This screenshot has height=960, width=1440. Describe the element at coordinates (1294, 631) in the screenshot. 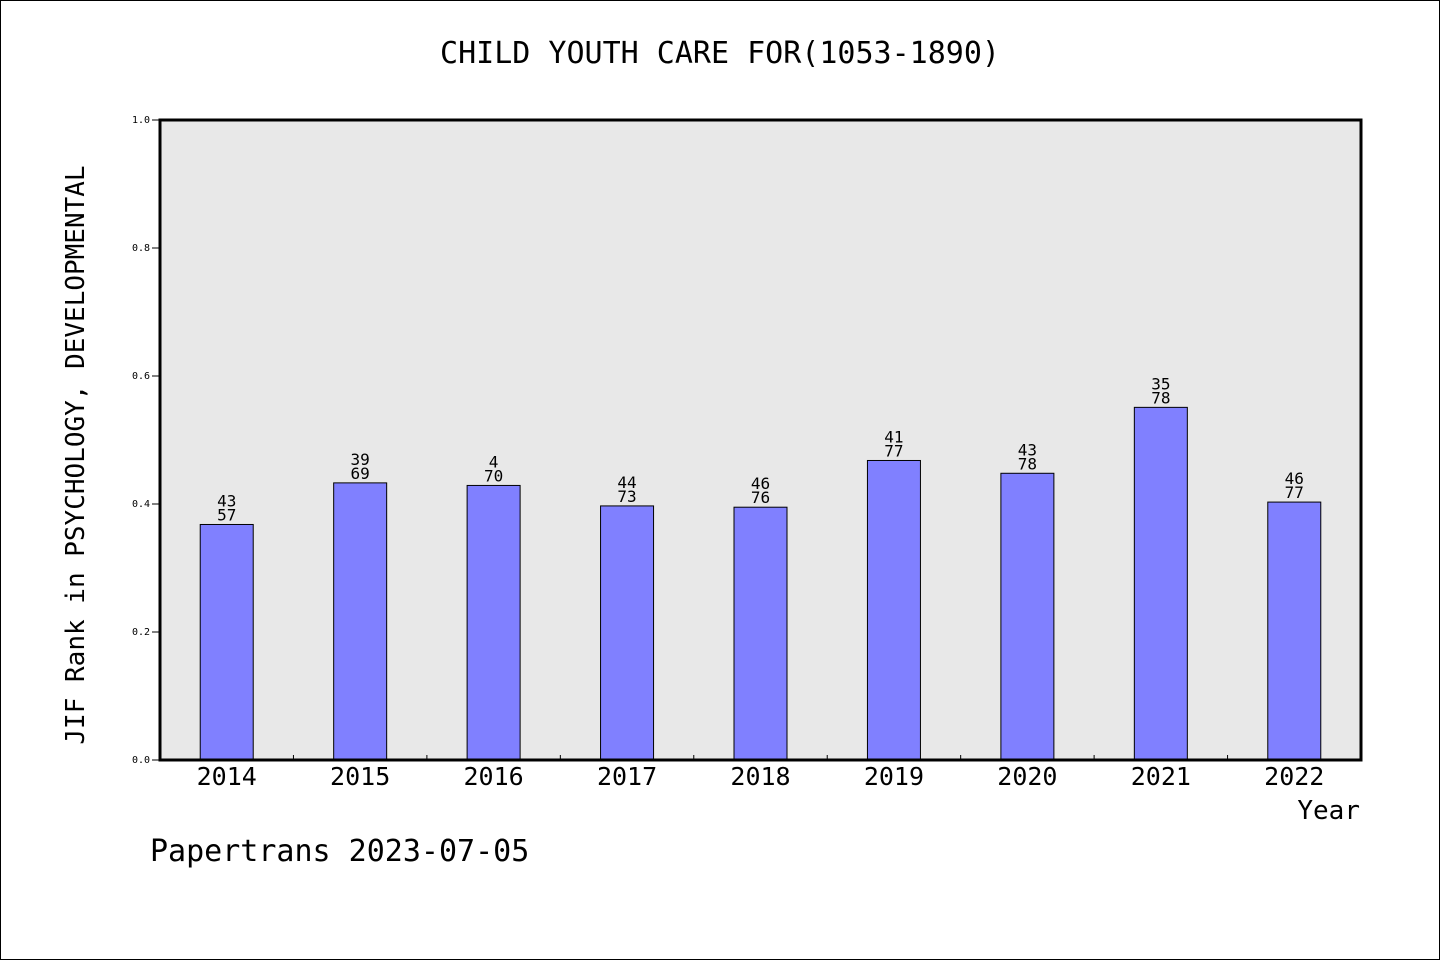

I see `bar-2022` at that location.